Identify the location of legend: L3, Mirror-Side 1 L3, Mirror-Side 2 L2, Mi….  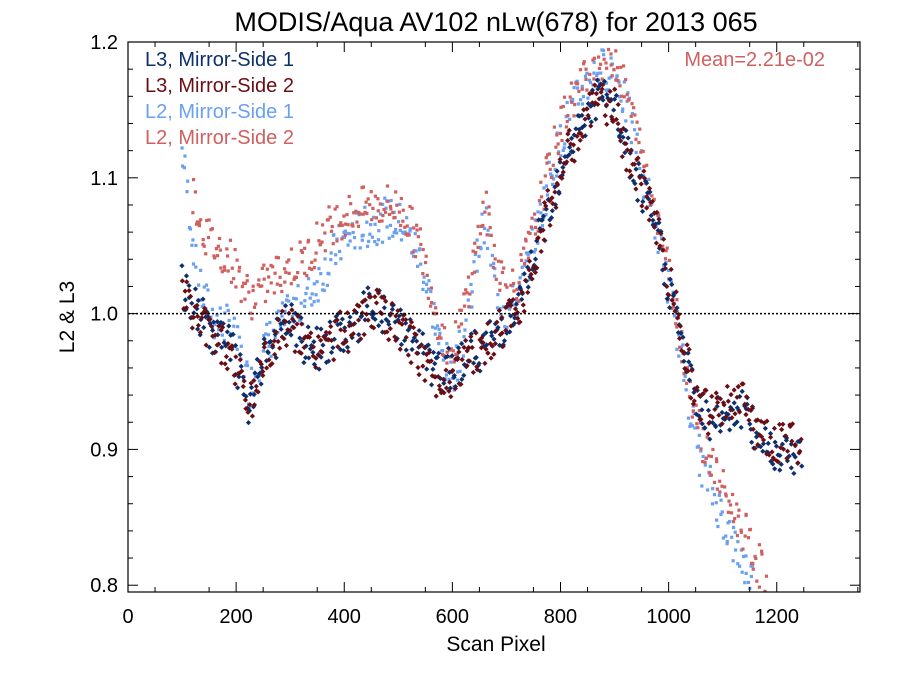
(219, 99).